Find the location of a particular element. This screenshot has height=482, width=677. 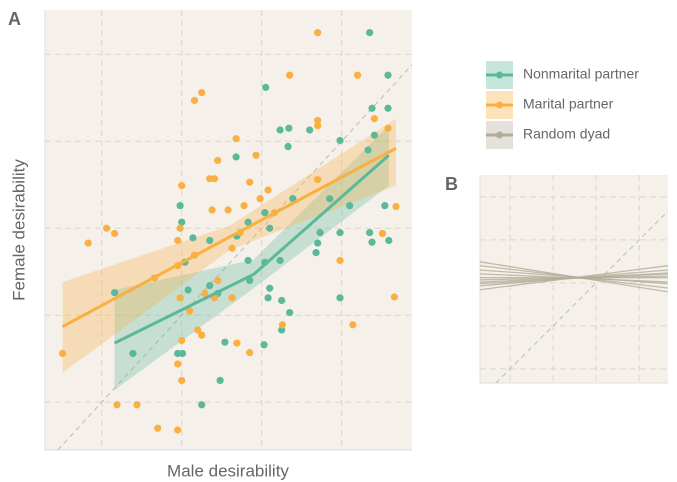

legend-item: Random dyad is located at coordinates (548, 135).